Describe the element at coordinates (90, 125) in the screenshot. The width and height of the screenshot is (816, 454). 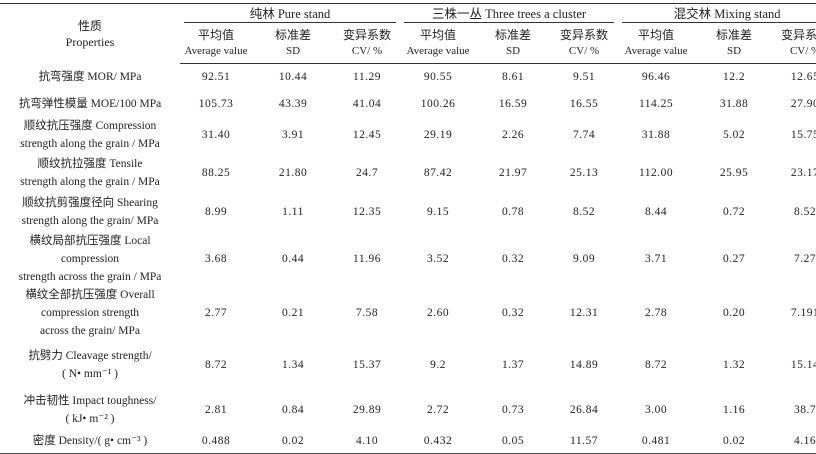
I see `property-line: 顺纹抗压强度 Compression` at that location.